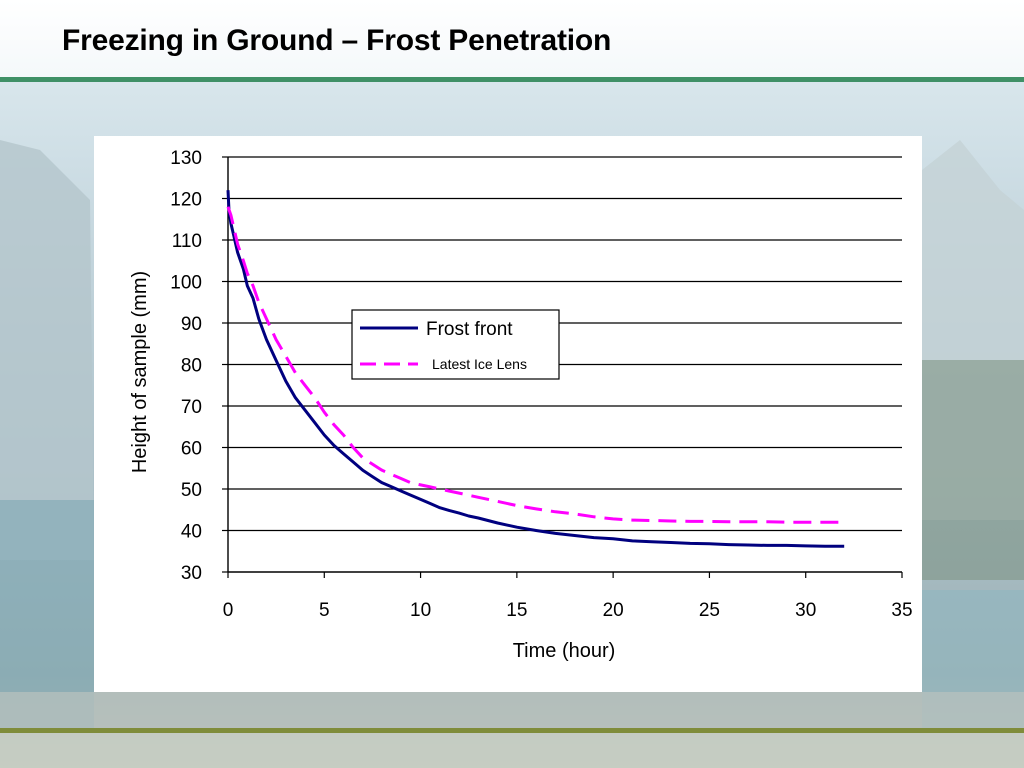  What do you see at coordinates (564, 651) in the screenshot?
I see `x-axis-title: Time (hour)` at bounding box center [564, 651].